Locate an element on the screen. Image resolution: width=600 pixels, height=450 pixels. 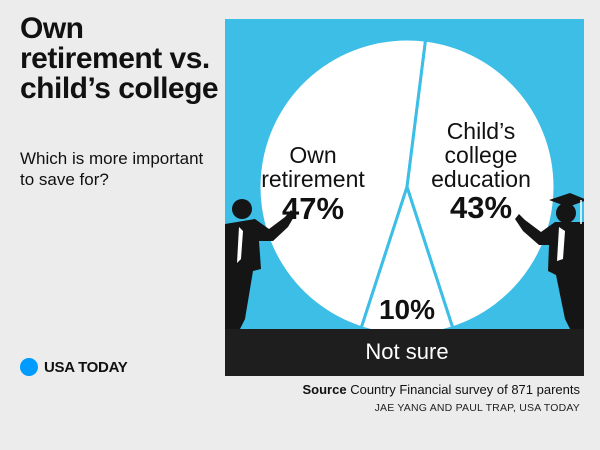
credit-line: JAE YANG AND PAUL TRAP, USA TODAY is located at coordinates (477, 408).